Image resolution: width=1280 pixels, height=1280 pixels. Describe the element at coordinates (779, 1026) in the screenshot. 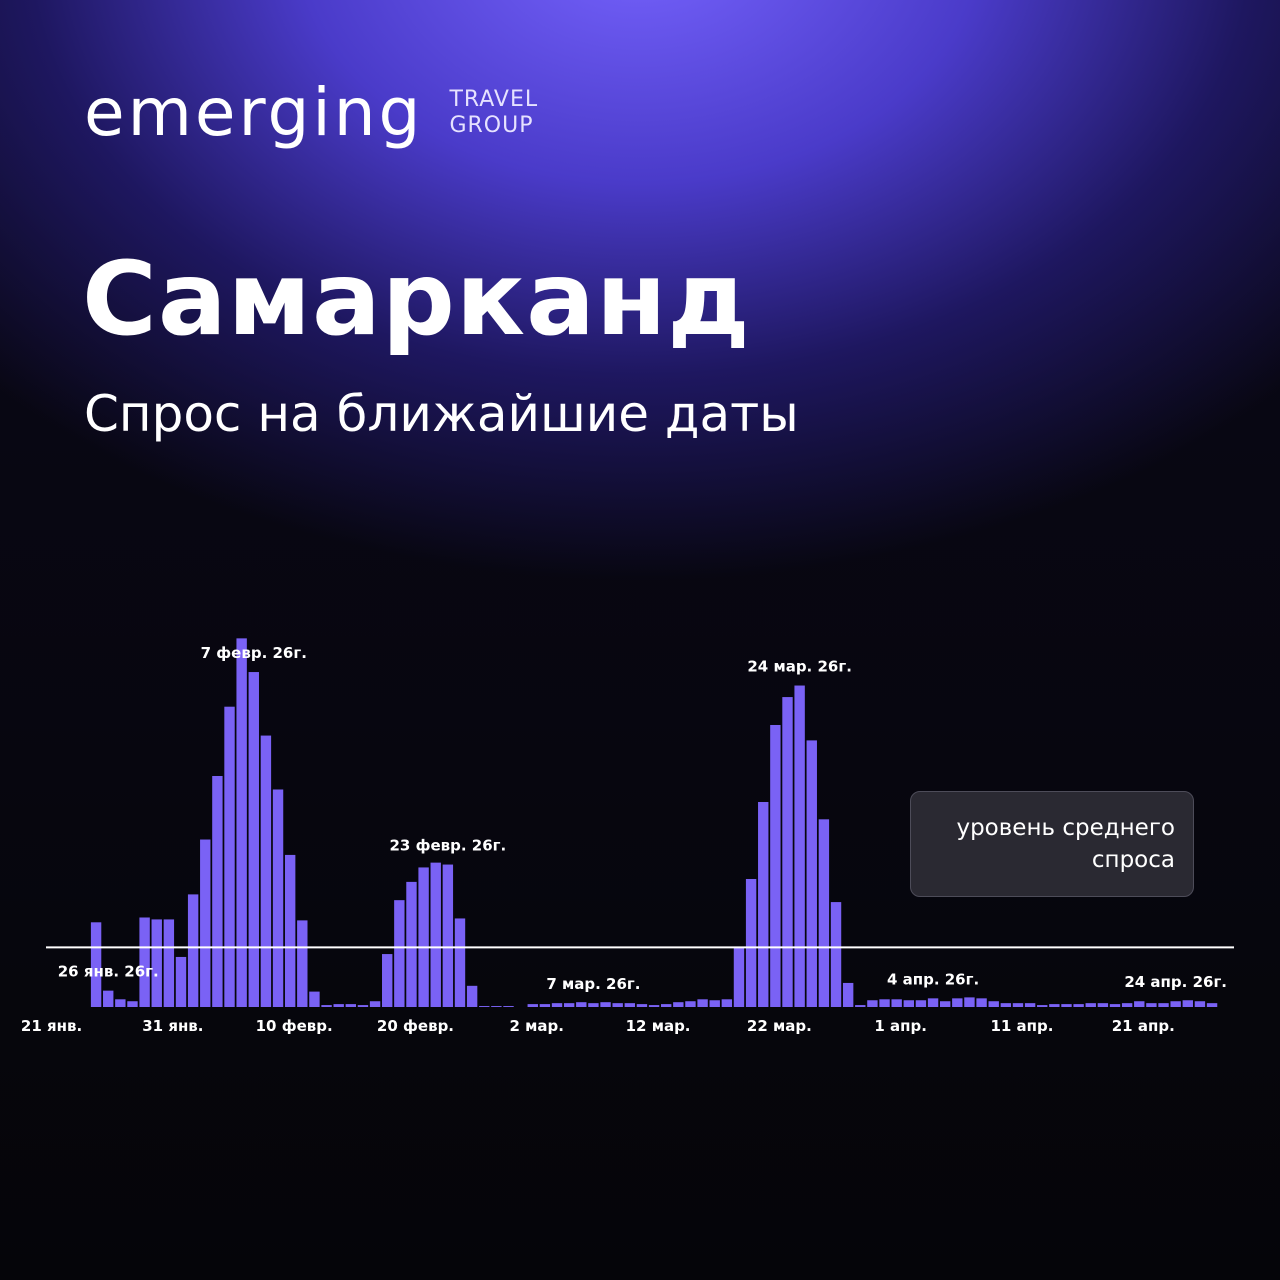

I see `x-tick-label: 22 мар.` at that location.